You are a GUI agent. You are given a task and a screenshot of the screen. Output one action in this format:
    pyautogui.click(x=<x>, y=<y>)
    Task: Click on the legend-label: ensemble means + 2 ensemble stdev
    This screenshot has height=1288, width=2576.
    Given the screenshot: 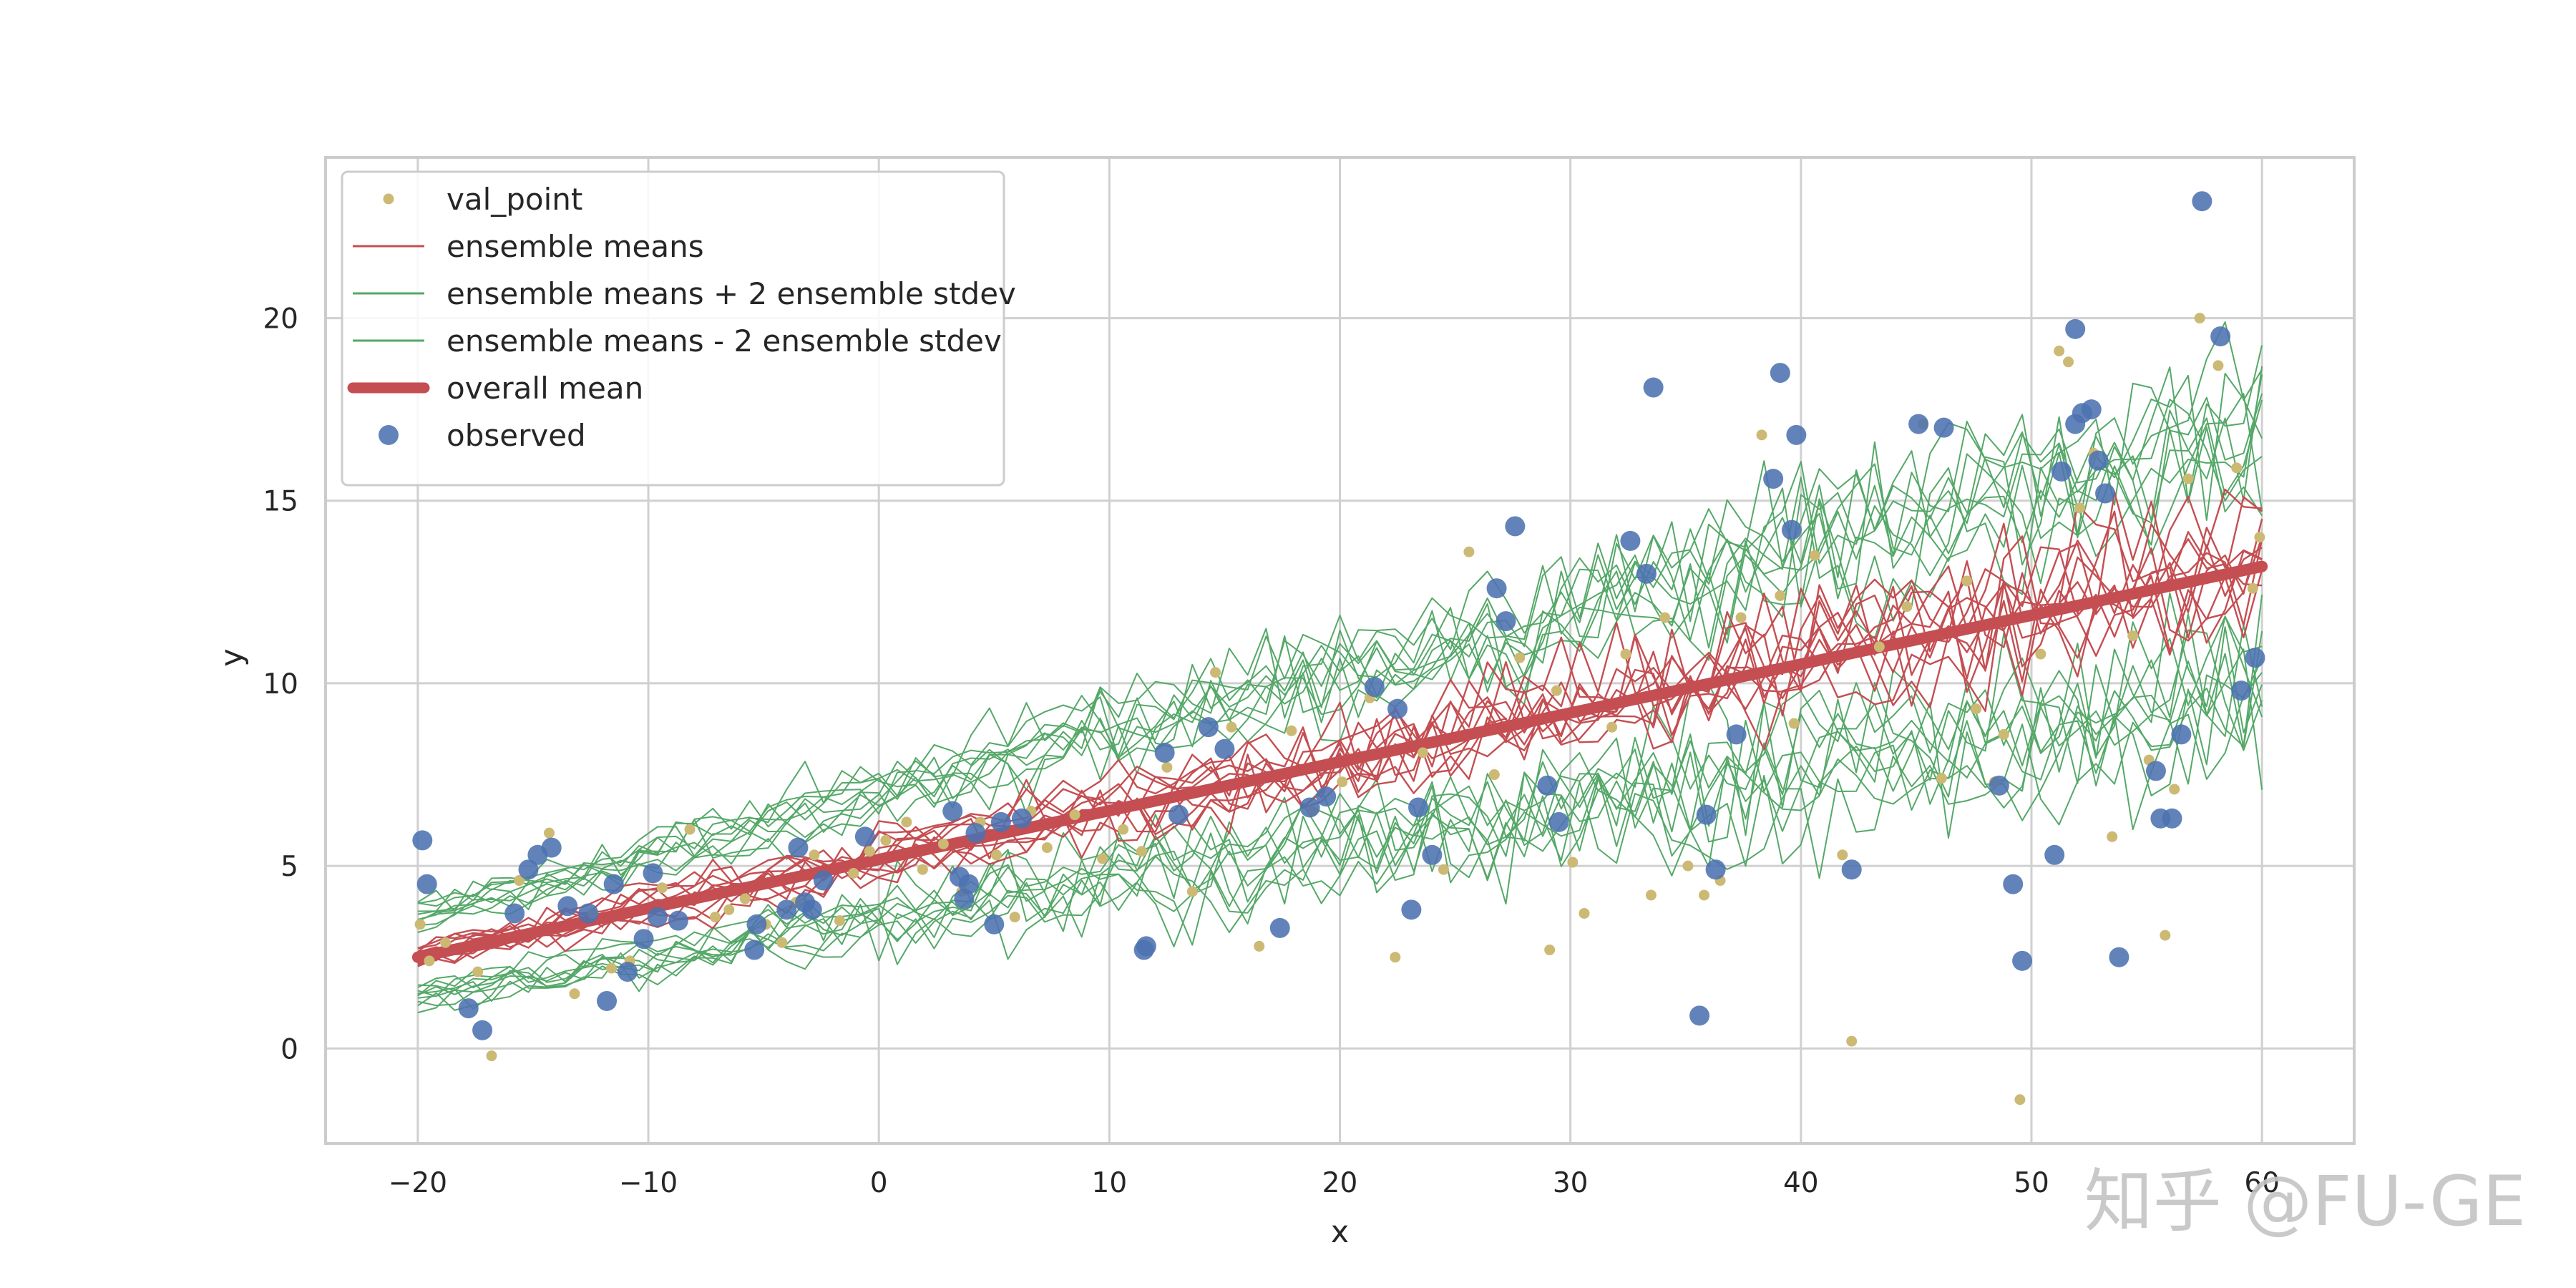 What is the action you would take?
    pyautogui.click(x=731, y=293)
    